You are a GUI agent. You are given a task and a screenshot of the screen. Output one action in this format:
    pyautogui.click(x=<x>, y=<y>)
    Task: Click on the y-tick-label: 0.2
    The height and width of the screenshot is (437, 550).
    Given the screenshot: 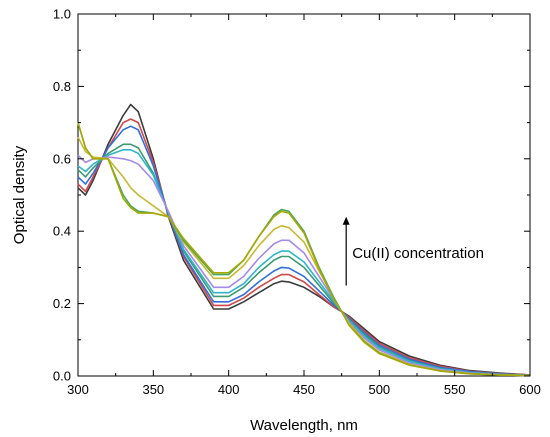 What is the action you would take?
    pyautogui.click(x=62, y=303)
    